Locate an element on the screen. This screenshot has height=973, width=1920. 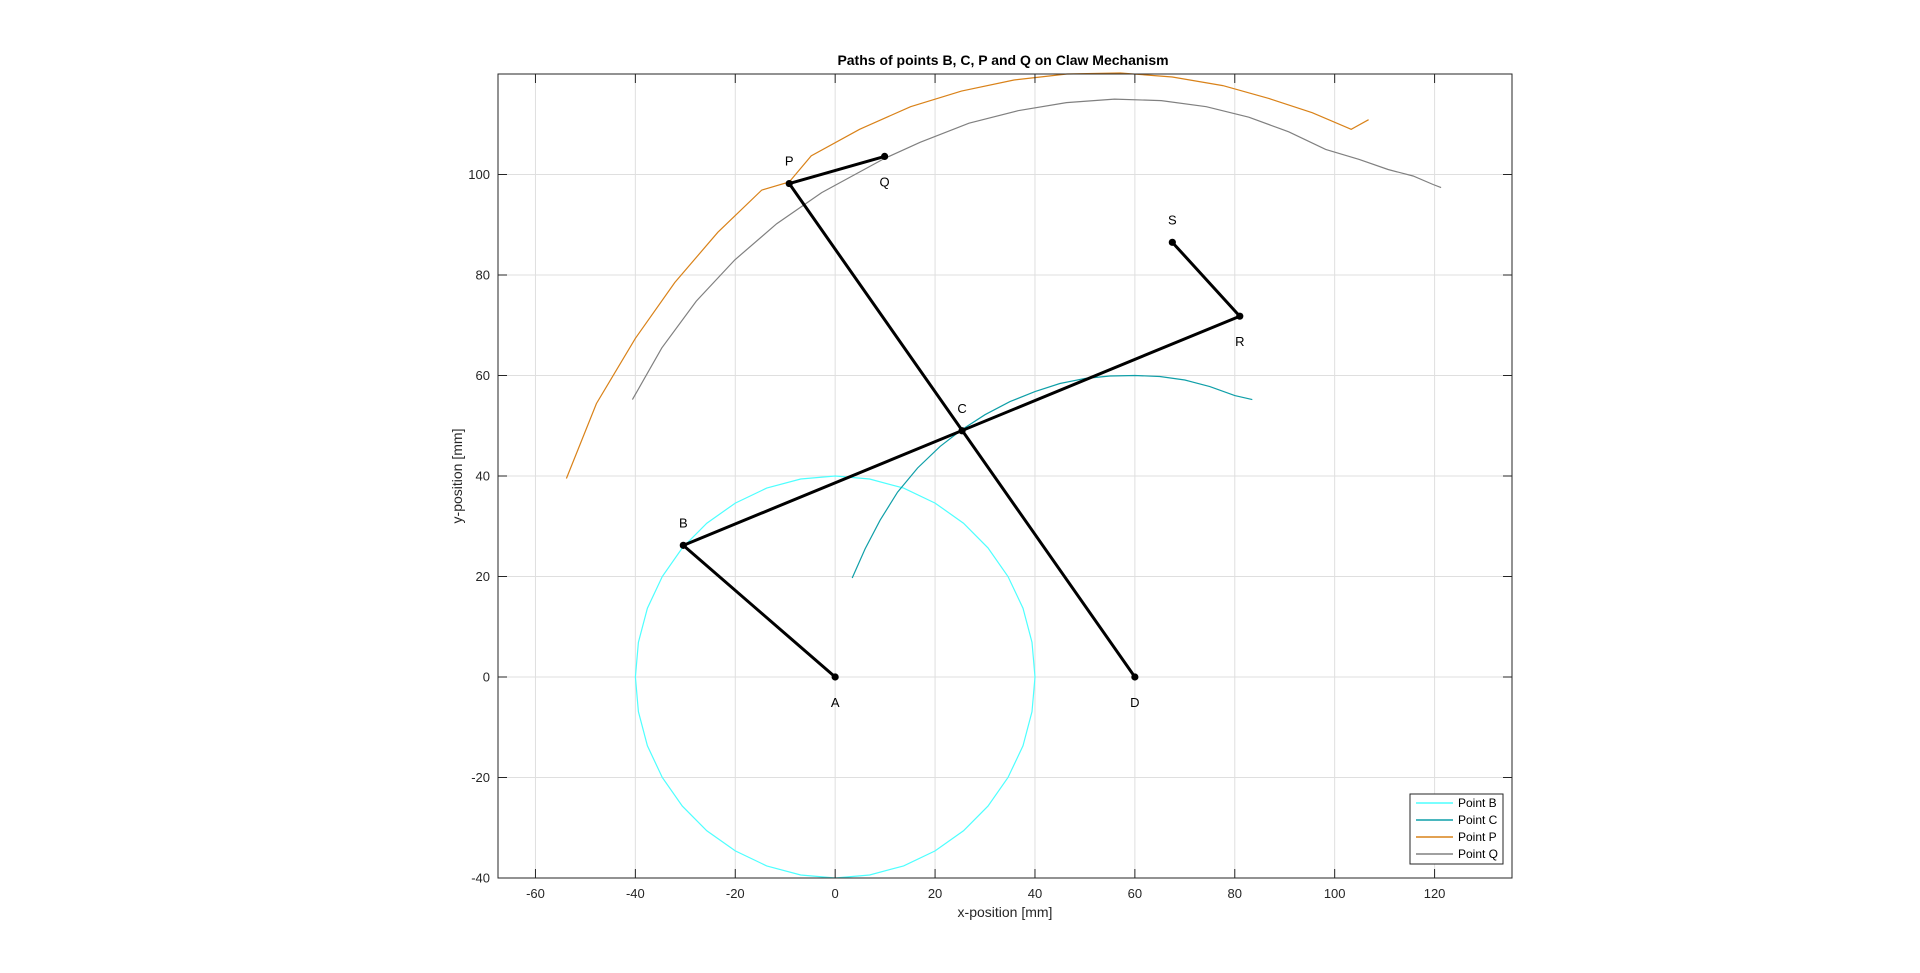
legend-entries: Point B Point C Point P Point Q is located at coordinates (1457, 828).